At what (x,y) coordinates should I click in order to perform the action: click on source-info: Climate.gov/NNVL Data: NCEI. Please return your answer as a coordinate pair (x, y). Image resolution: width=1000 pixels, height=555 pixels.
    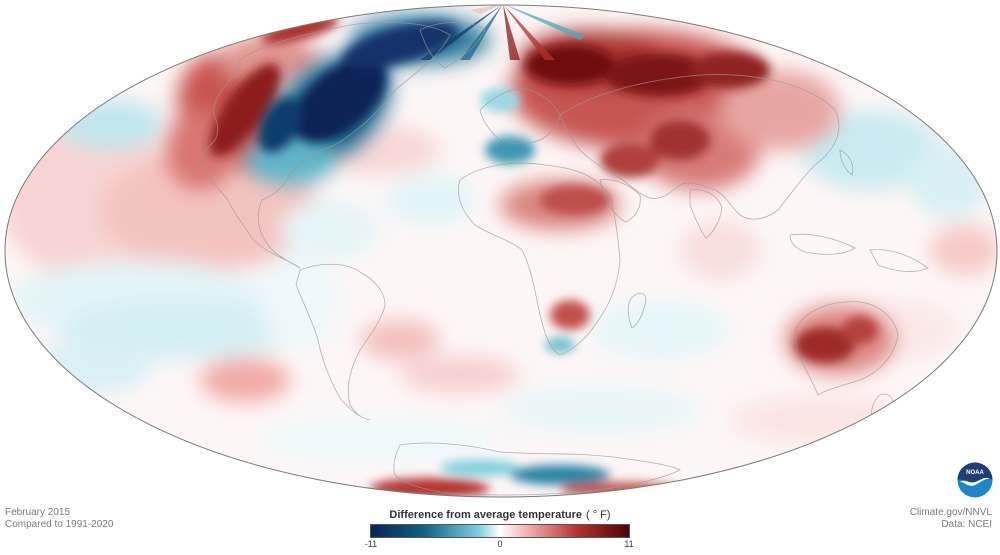
    Looking at the image, I should click on (951, 519).